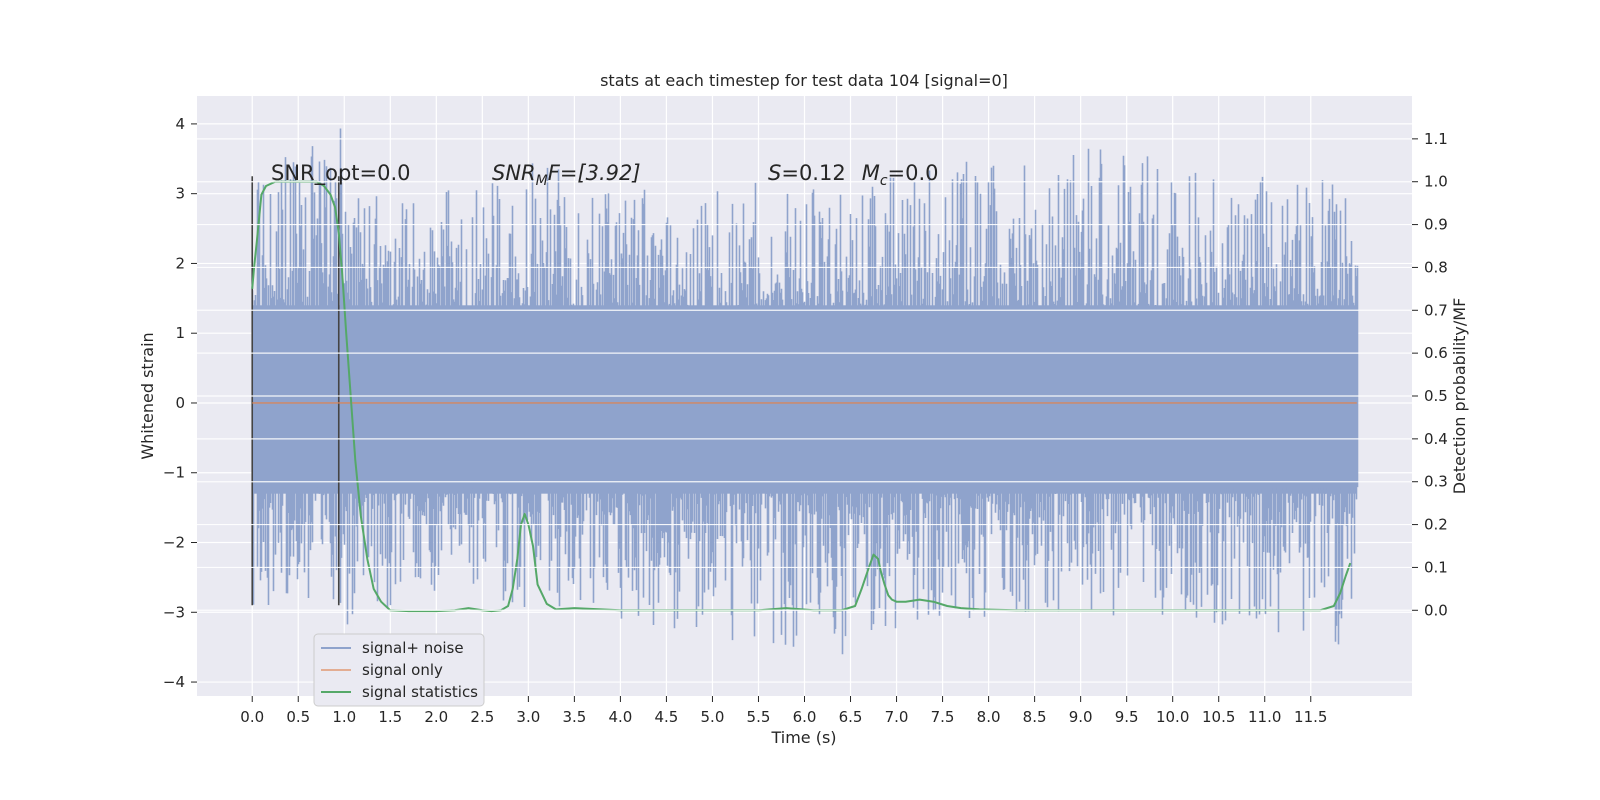 Image resolution: width=1600 pixels, height=800 pixels. Describe the element at coordinates (1436, 439) in the screenshot. I see `y2-tick-label: 0.4` at that location.